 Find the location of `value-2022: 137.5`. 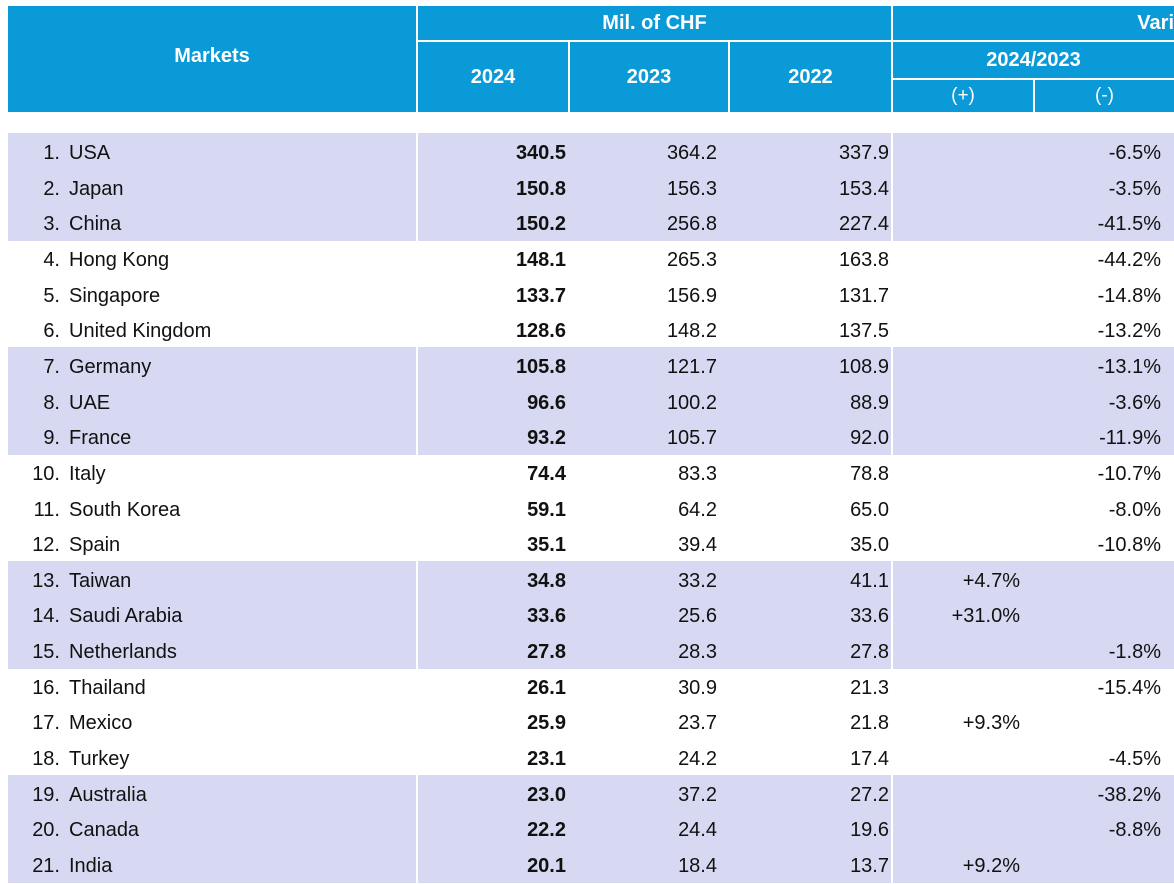

value-2022: 137.5 is located at coordinates (863, 331).